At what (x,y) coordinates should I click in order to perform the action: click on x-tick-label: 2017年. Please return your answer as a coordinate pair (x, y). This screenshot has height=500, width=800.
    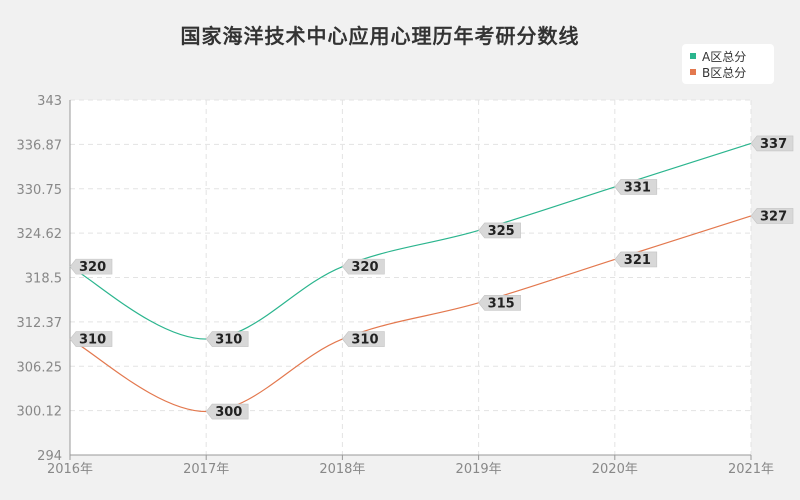
    Looking at the image, I should click on (206, 469).